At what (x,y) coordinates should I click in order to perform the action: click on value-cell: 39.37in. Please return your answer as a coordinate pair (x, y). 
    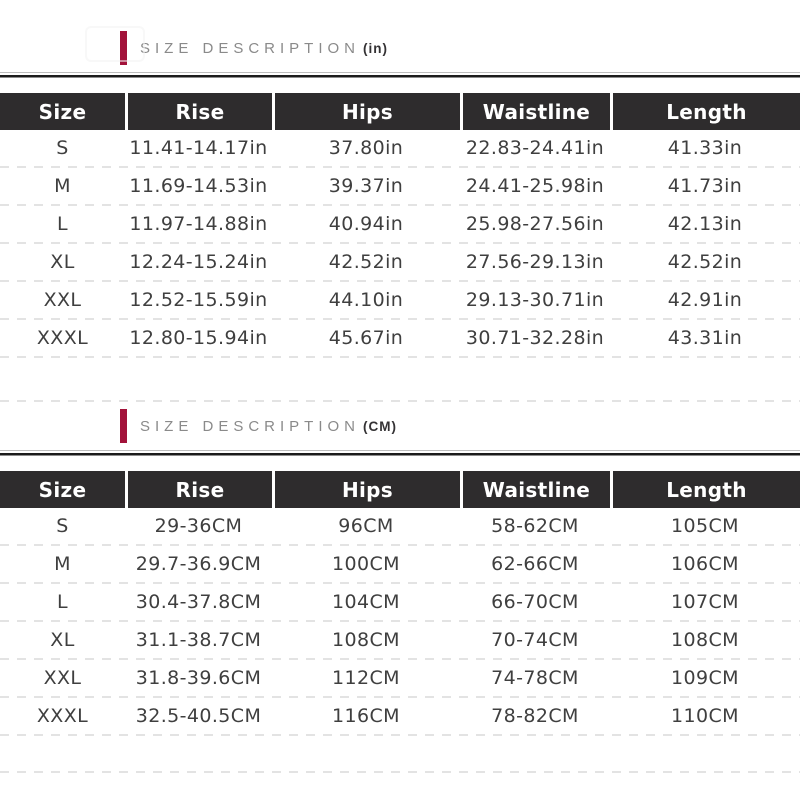
    Looking at the image, I should click on (366, 186).